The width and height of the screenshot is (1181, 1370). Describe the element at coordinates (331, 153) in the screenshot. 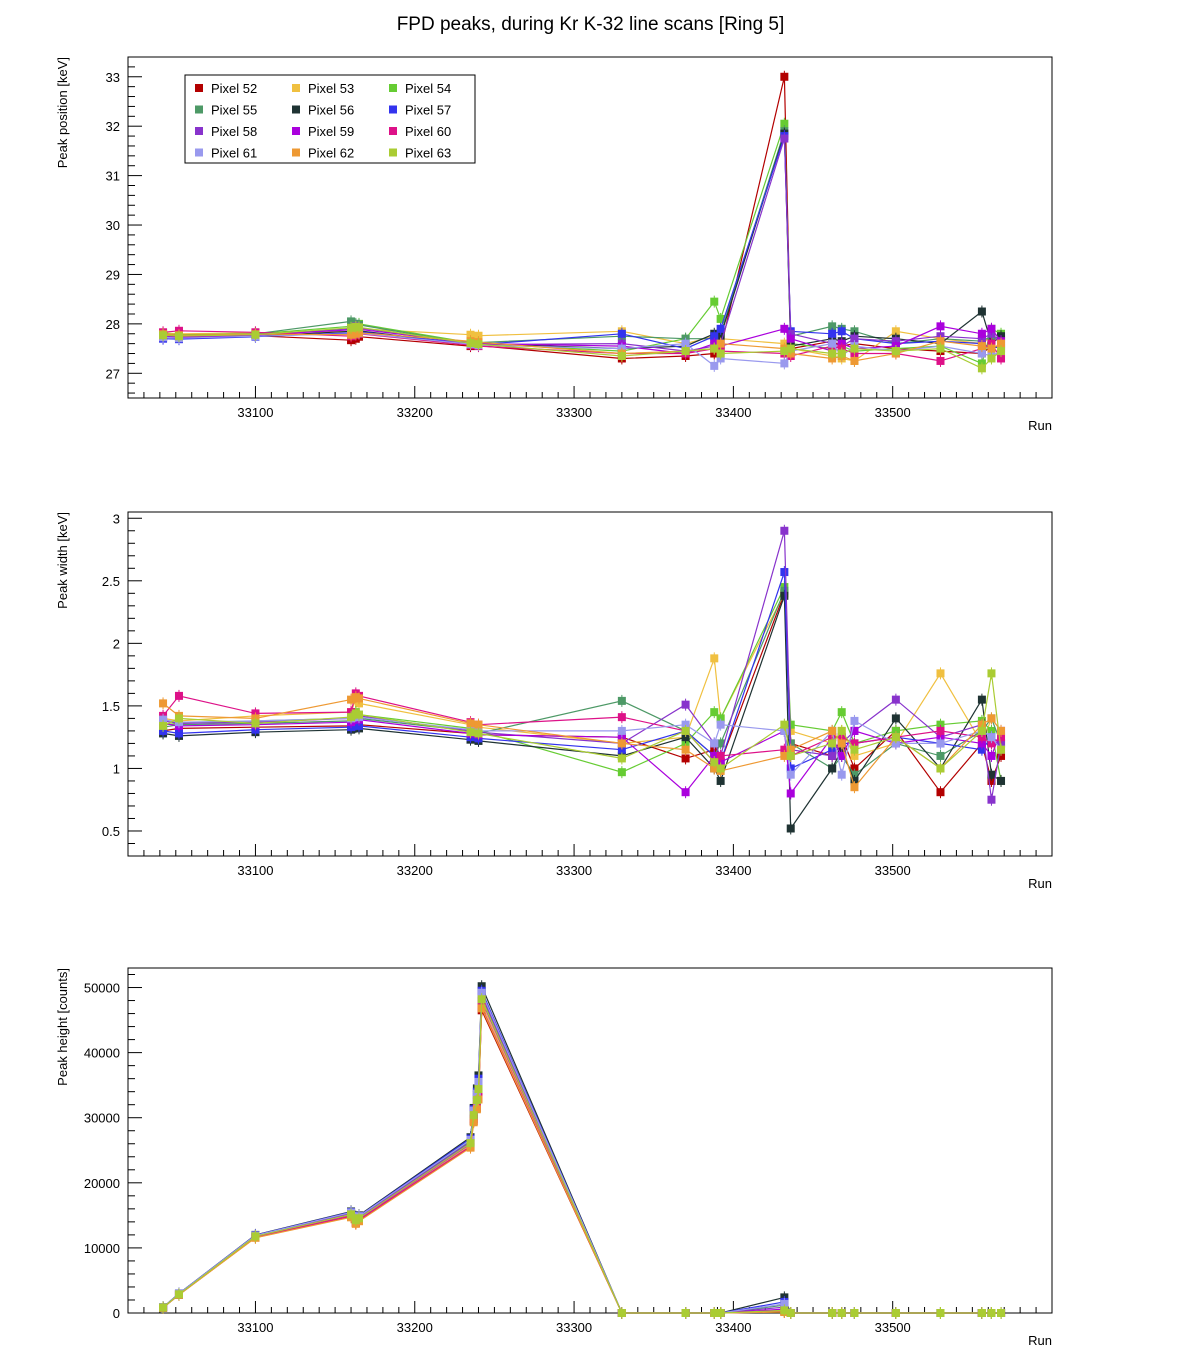

I see `legend-entry: Pixel 62` at that location.